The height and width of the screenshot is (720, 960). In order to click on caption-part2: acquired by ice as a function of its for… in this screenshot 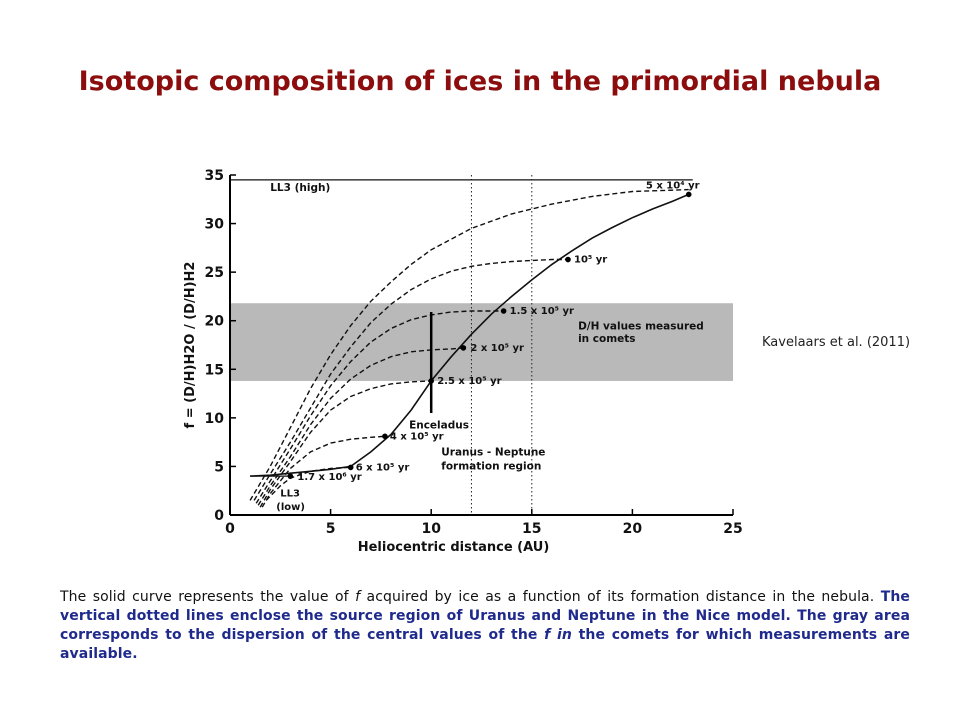, I will do `click(620, 597)`.